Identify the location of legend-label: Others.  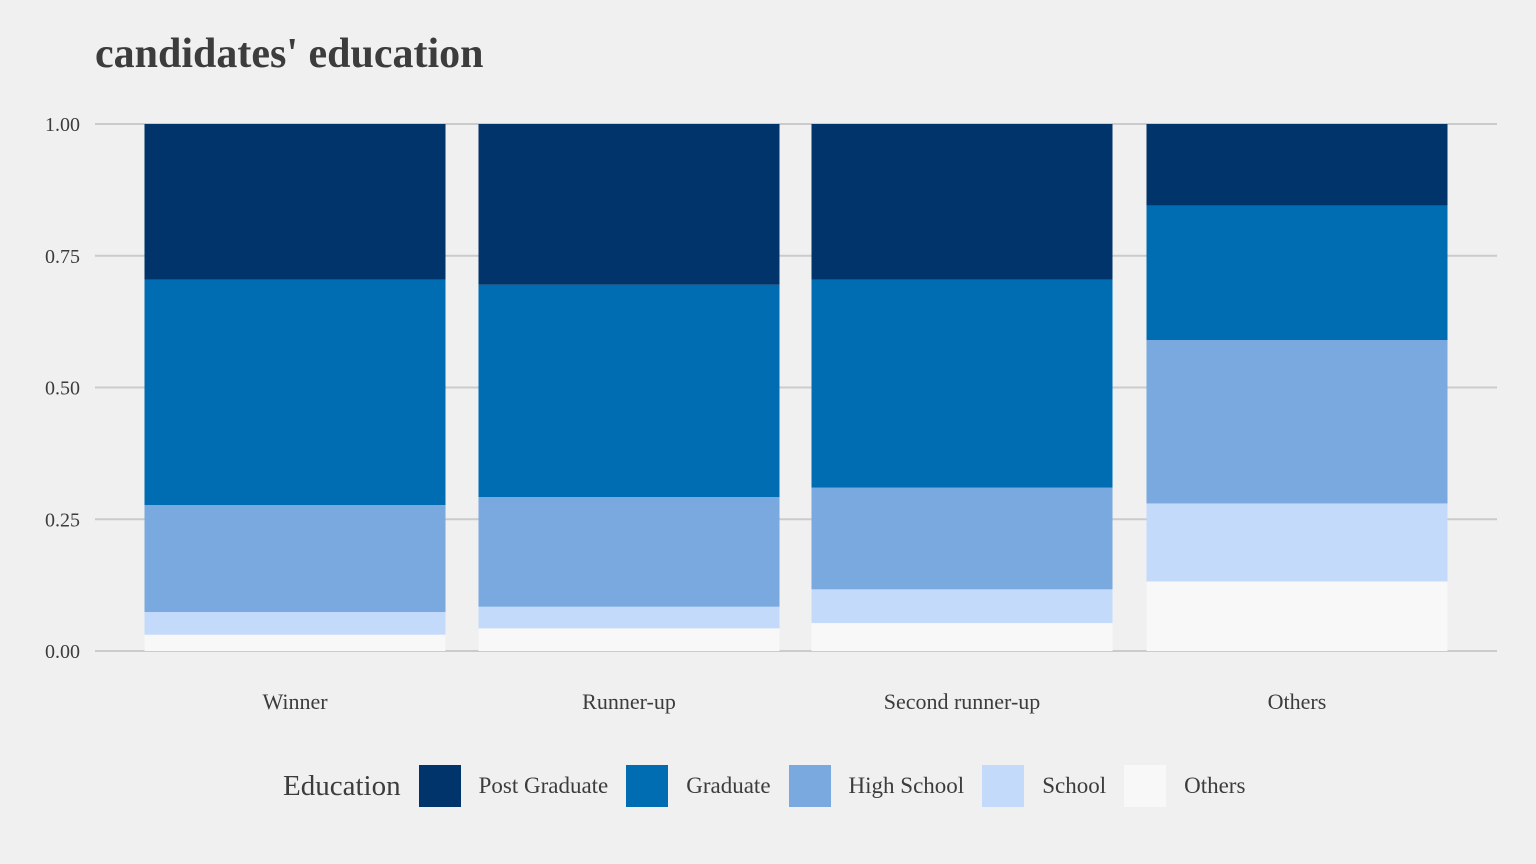
(1215, 785).